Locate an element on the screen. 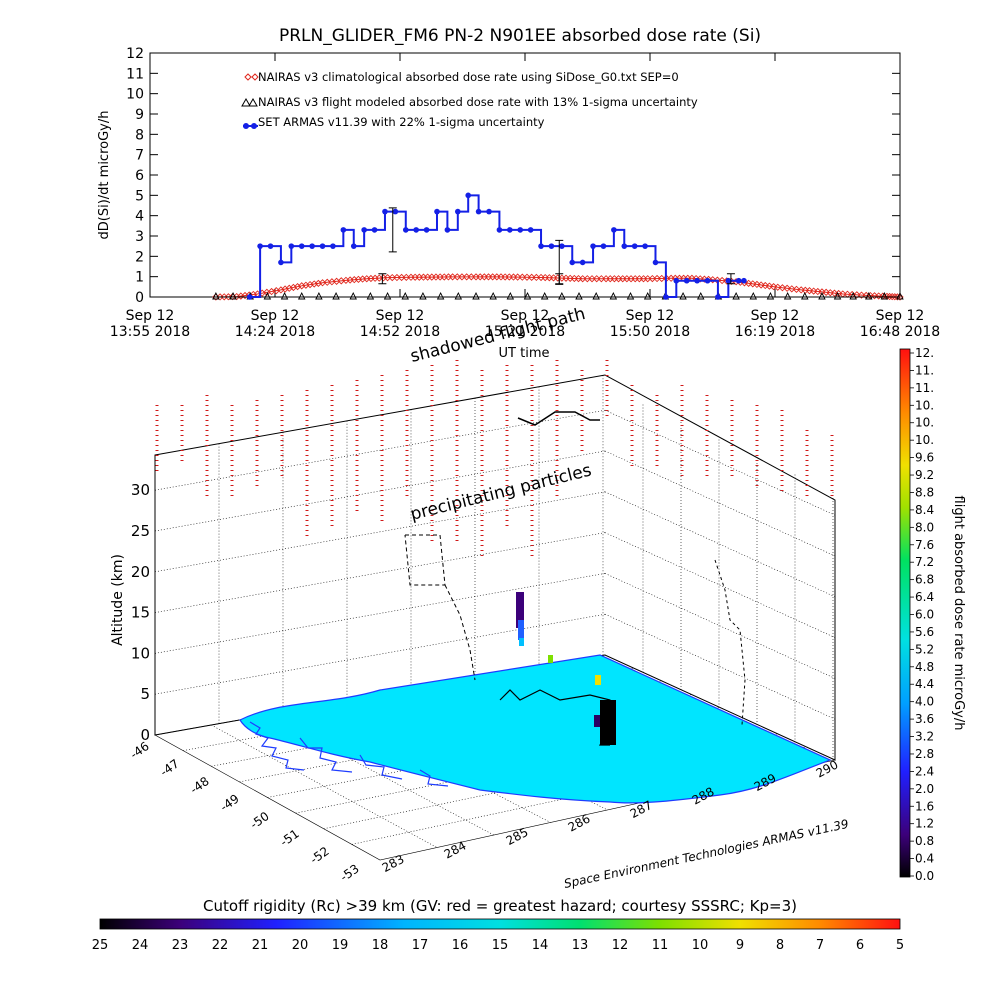  flight-track-wall is located at coordinates (730, 642).